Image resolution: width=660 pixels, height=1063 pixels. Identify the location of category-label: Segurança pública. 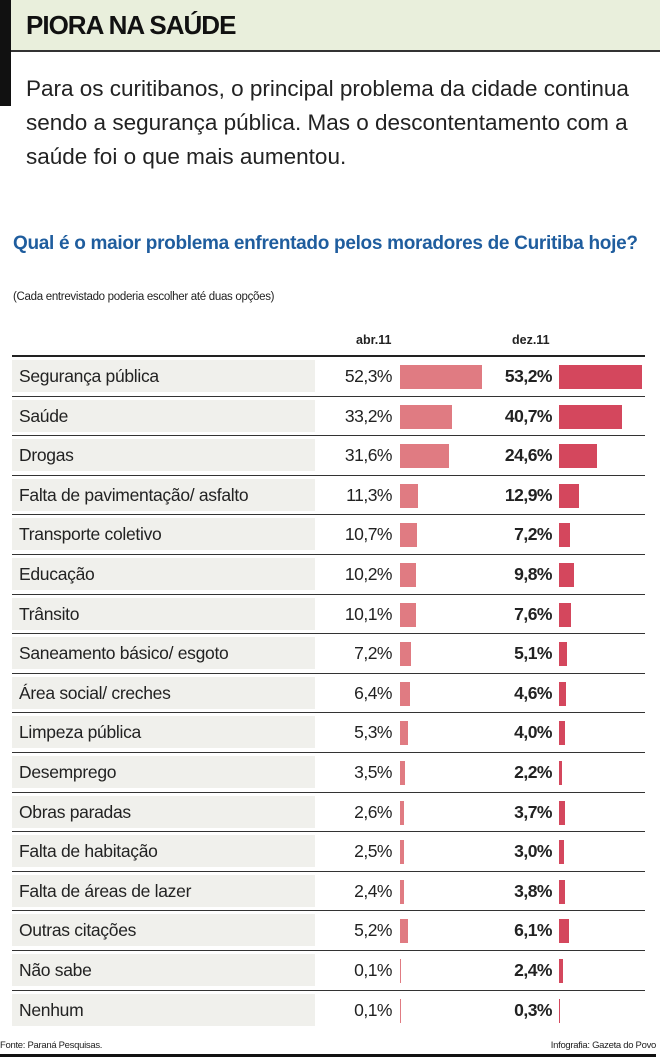
(163, 376).